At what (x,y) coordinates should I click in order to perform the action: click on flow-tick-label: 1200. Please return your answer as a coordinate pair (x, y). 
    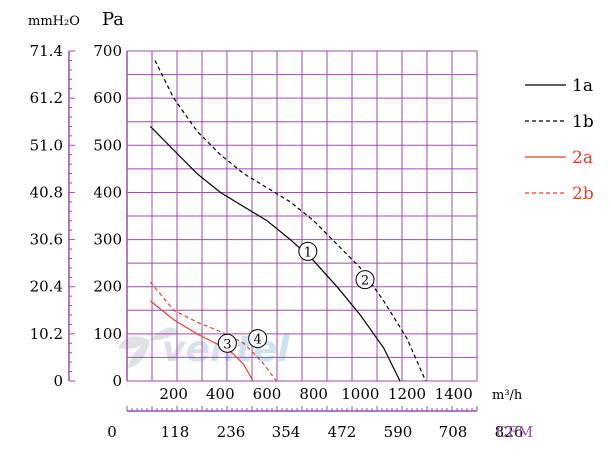
    Looking at the image, I should click on (407, 394).